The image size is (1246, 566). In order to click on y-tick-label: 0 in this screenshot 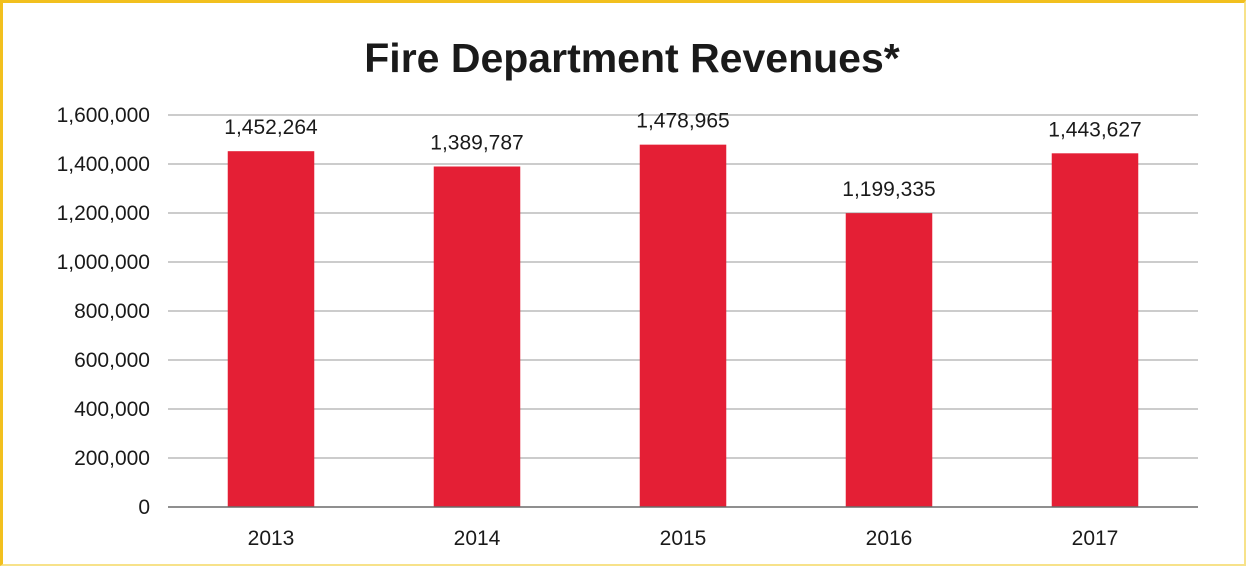, I will do `click(144, 507)`.